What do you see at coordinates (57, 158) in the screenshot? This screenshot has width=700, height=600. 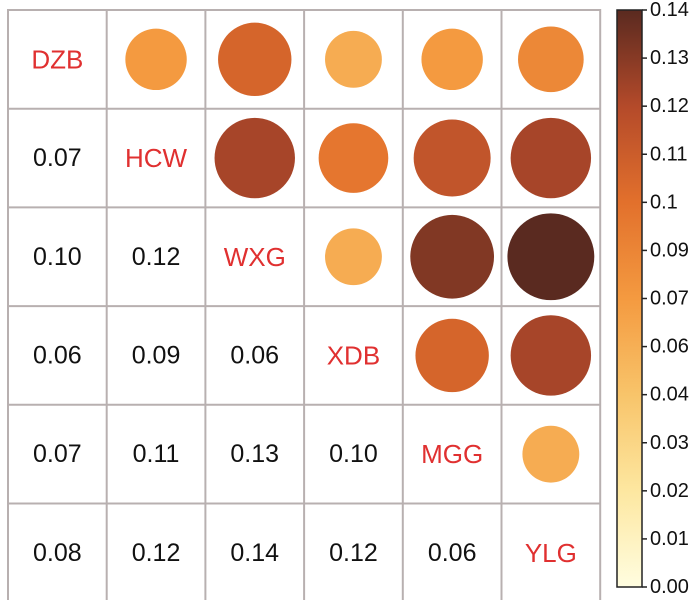 I see `corr-value-hcw-dzb: 0.07` at bounding box center [57, 158].